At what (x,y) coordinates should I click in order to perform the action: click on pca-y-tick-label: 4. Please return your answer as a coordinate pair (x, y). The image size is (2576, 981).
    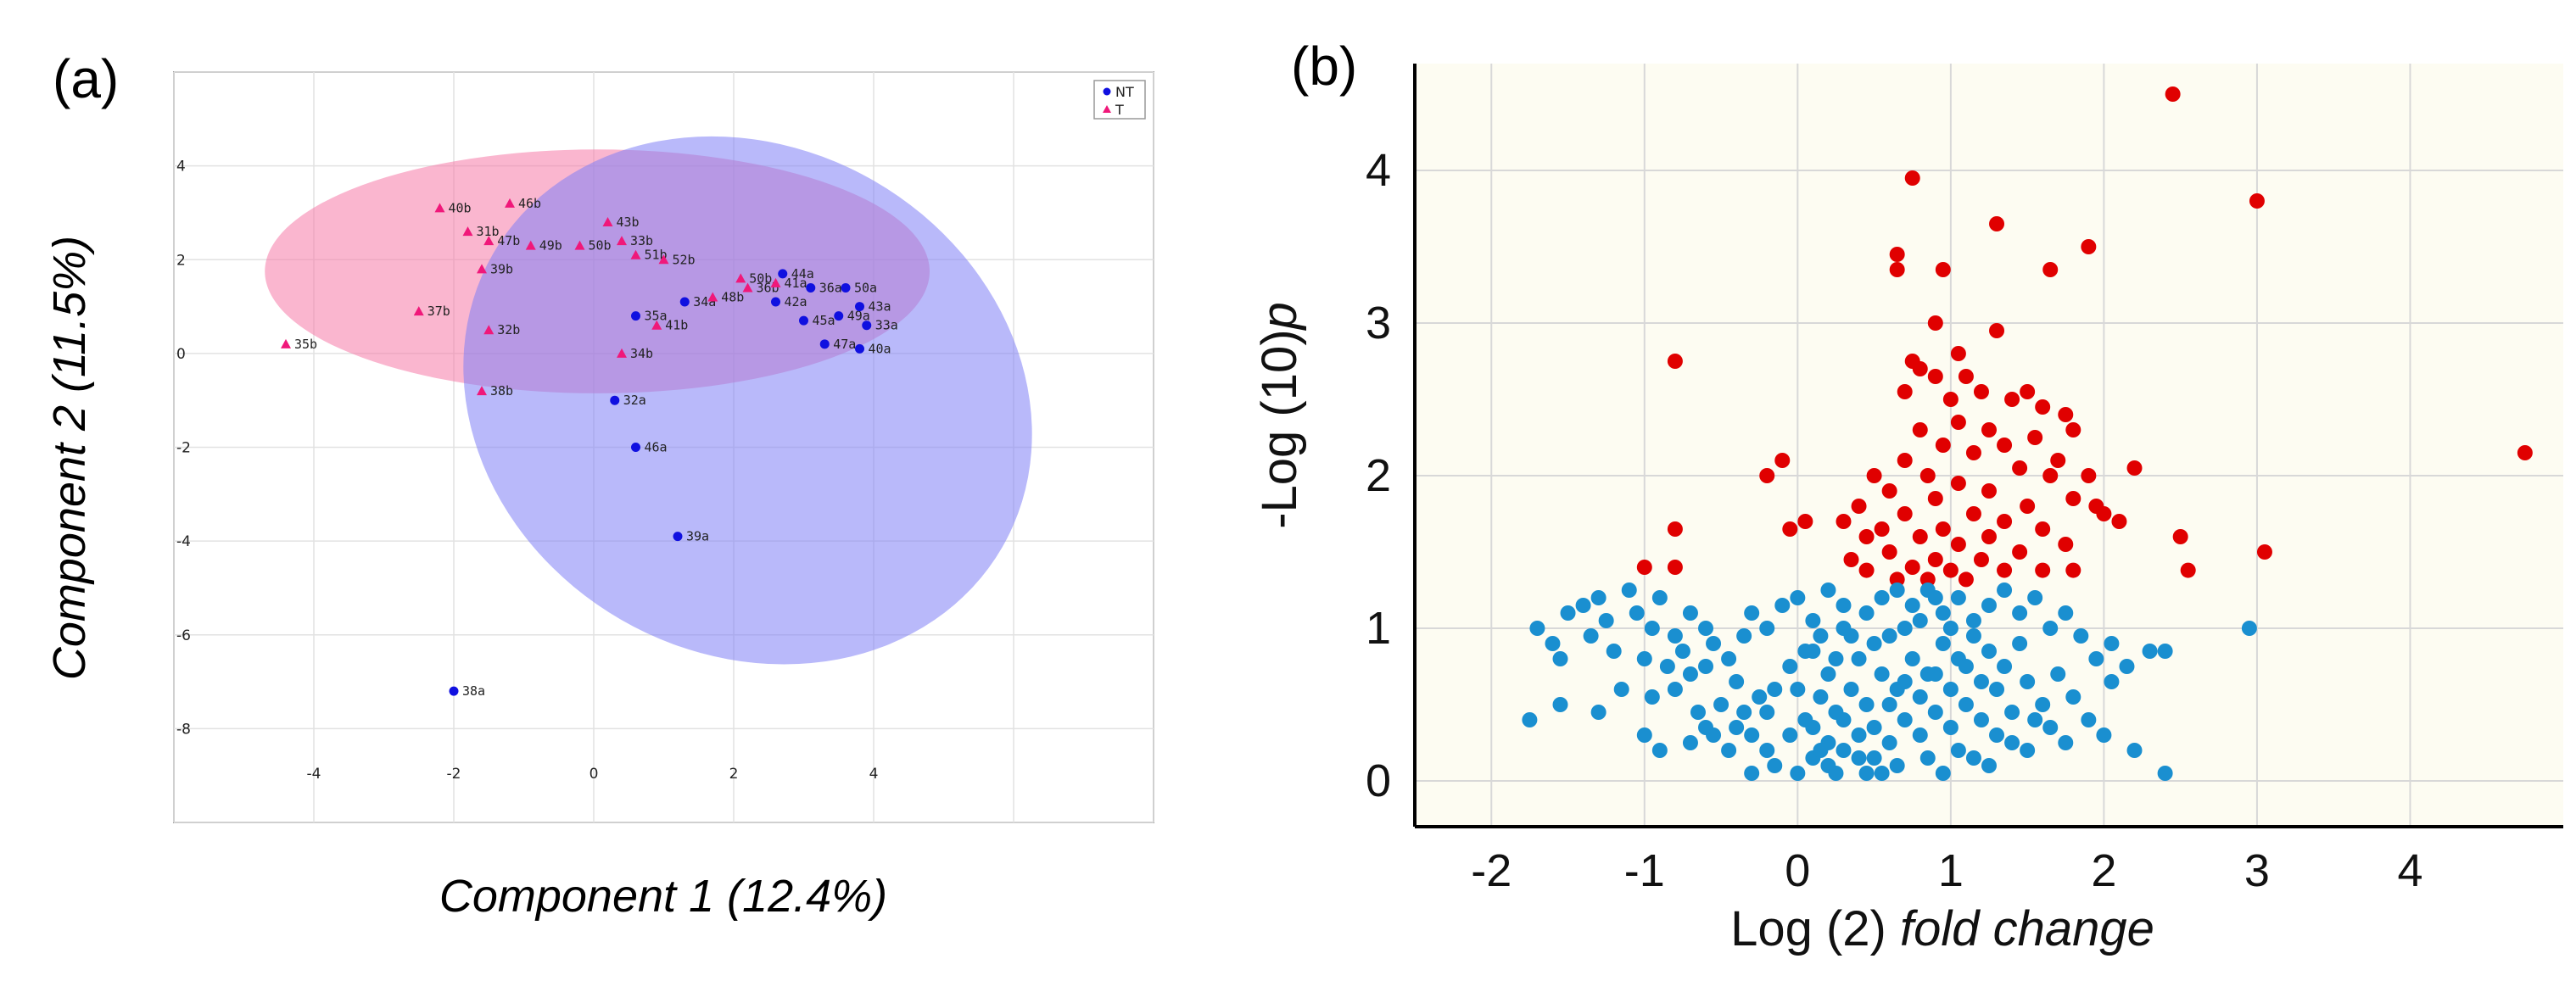
    Looking at the image, I should click on (181, 167).